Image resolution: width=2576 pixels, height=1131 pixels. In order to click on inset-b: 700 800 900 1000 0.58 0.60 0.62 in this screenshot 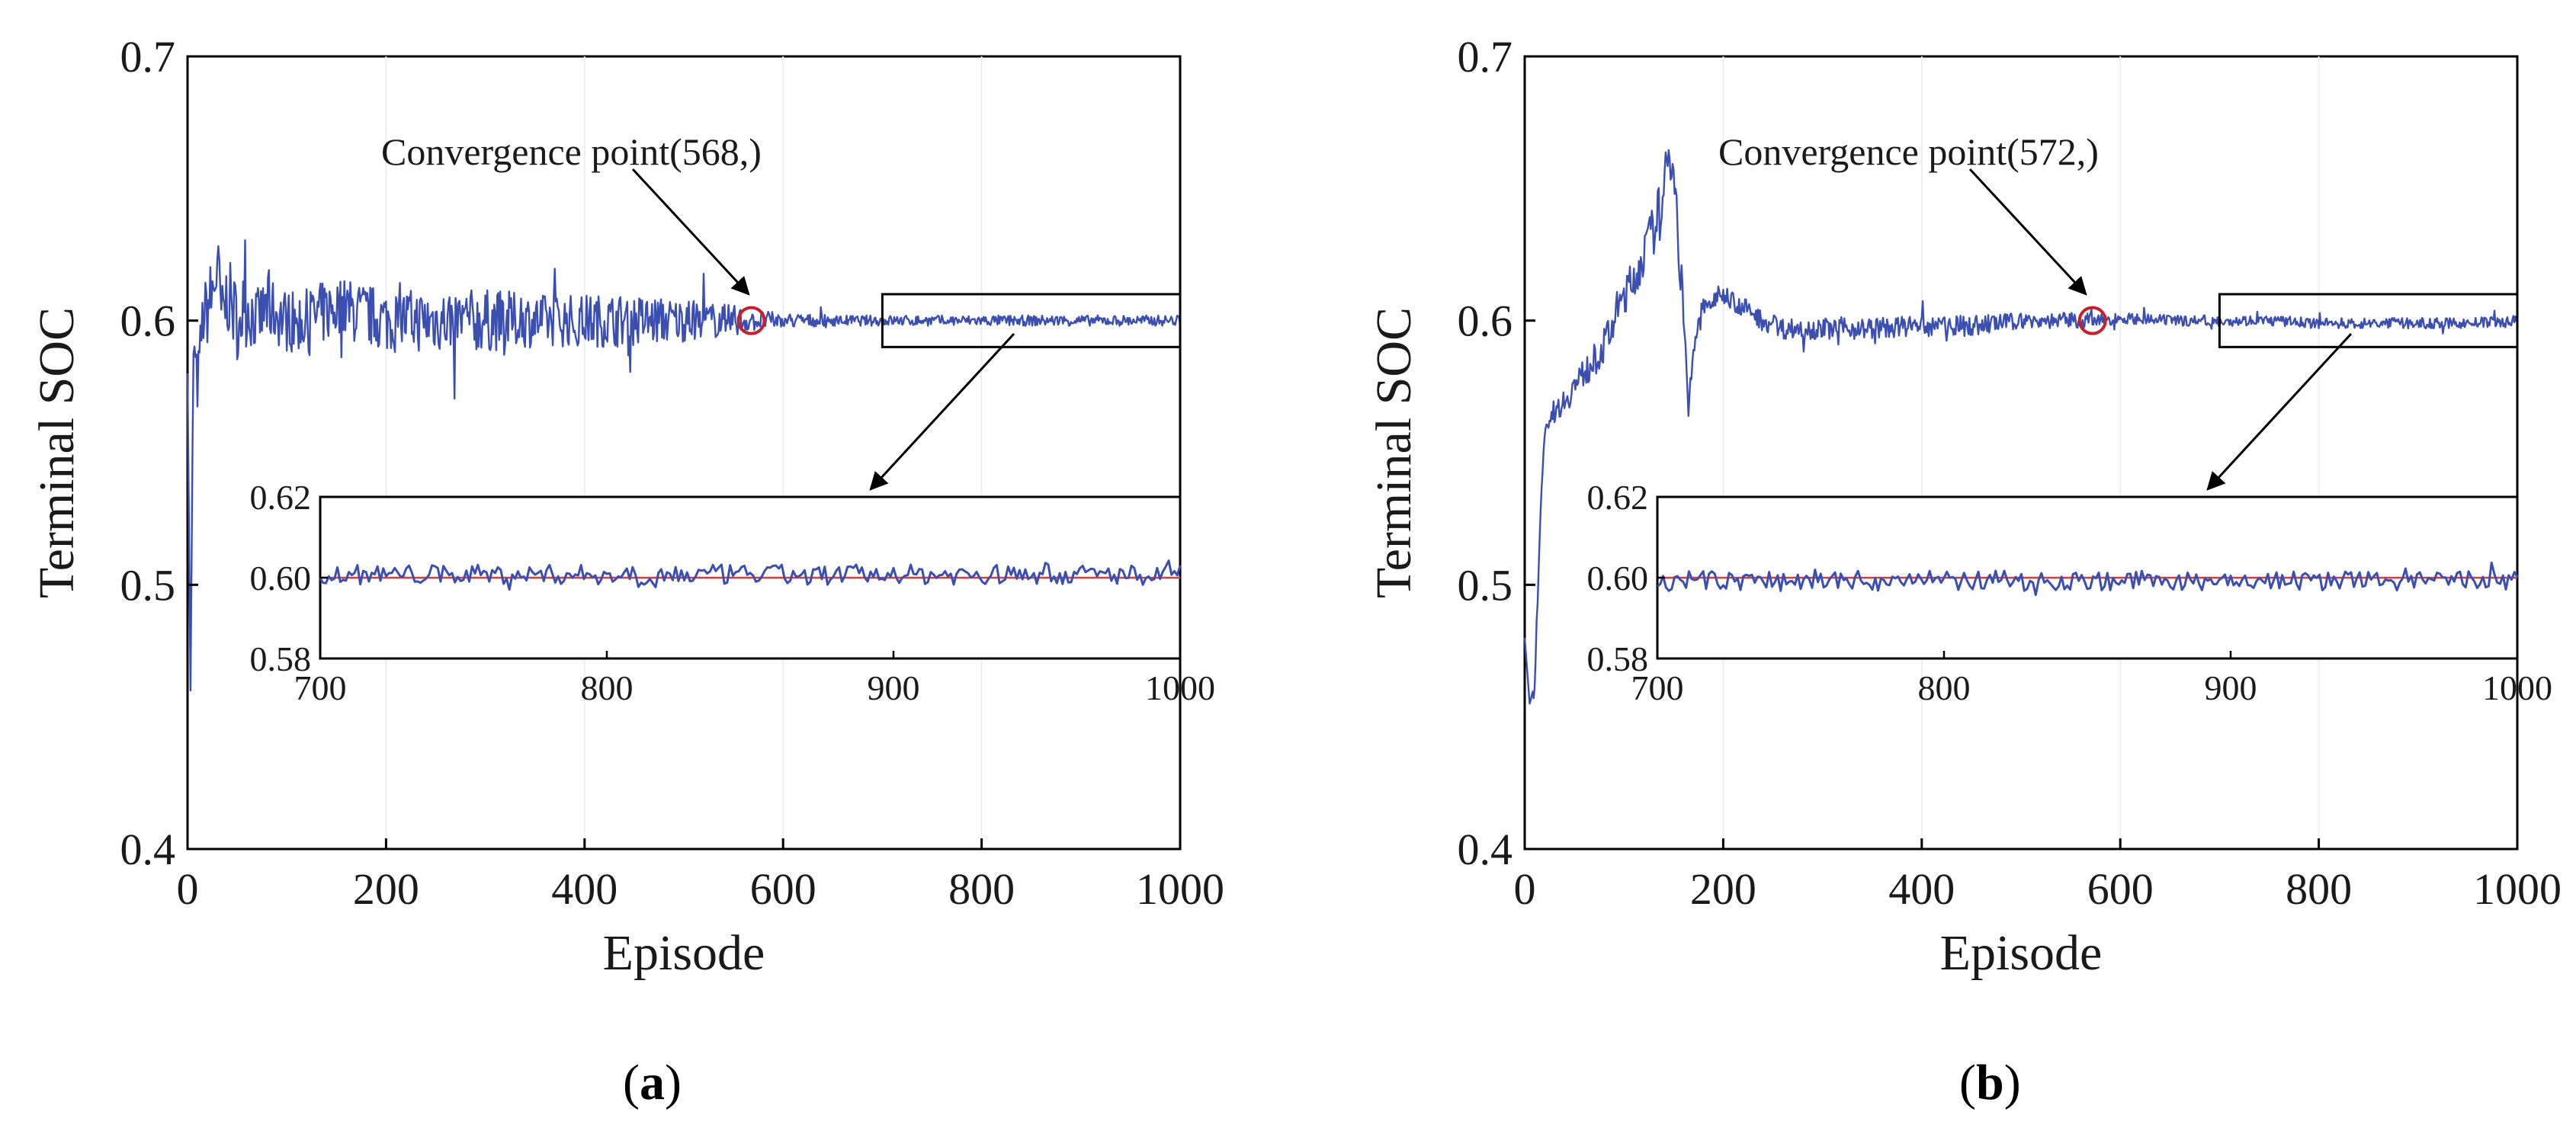, I will do `click(2070, 592)`.